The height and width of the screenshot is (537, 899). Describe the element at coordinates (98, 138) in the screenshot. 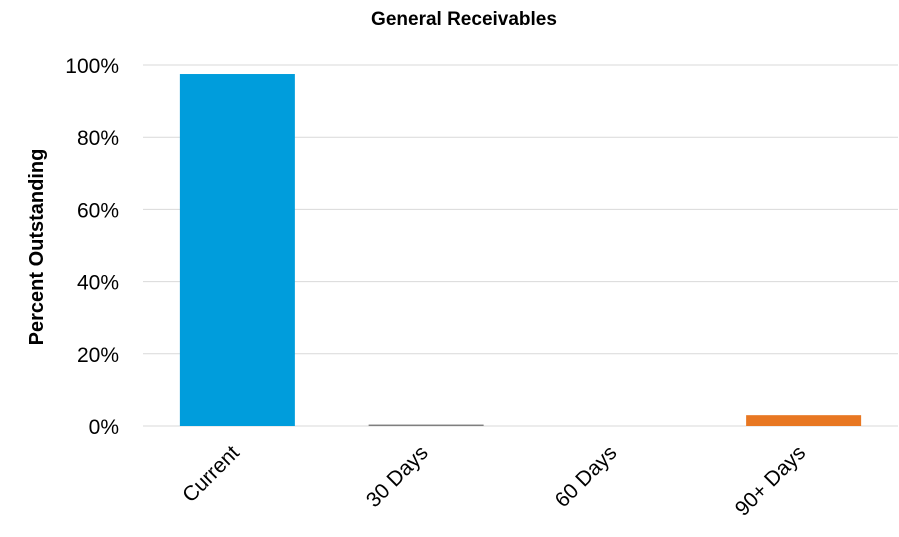

I see `y-tick-label: 80%` at that location.